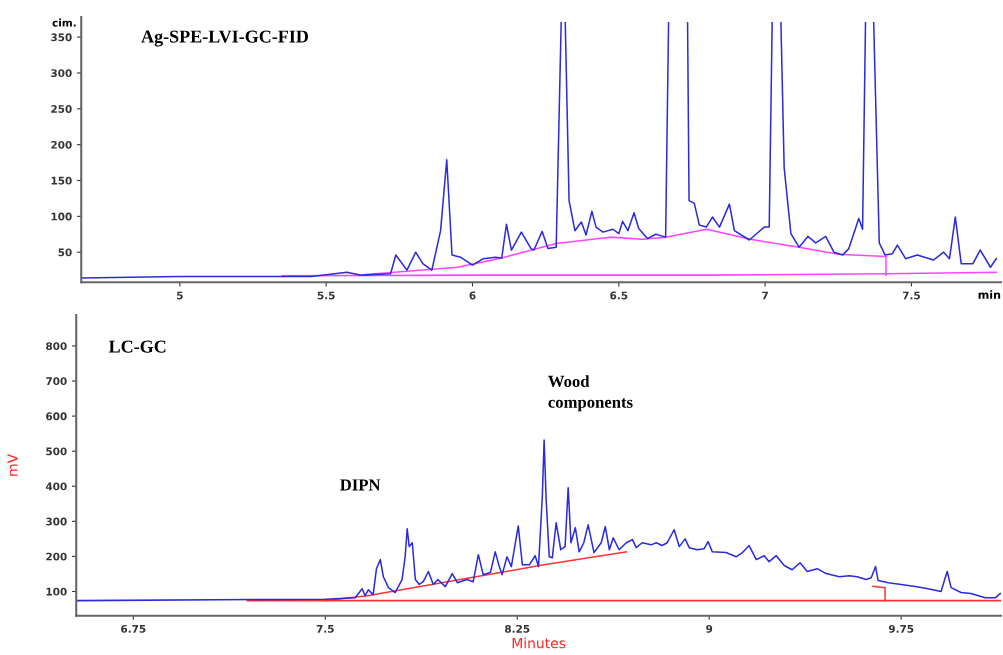 The width and height of the screenshot is (1003, 655). I want to click on y-axis-title: cim., so click(64, 22).